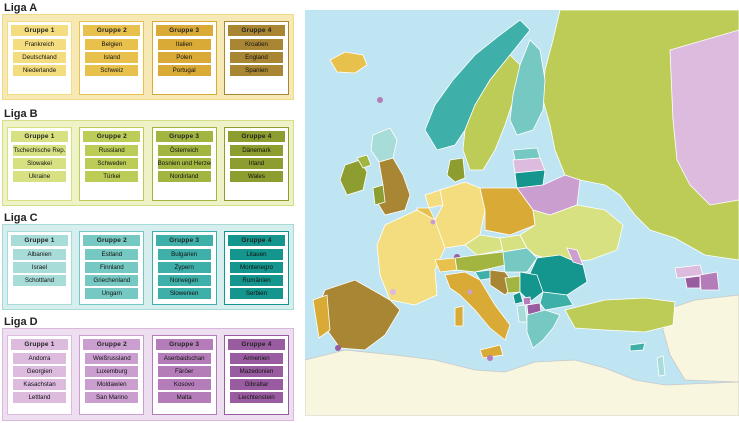  I want to click on country-norway, so click(477, 85).